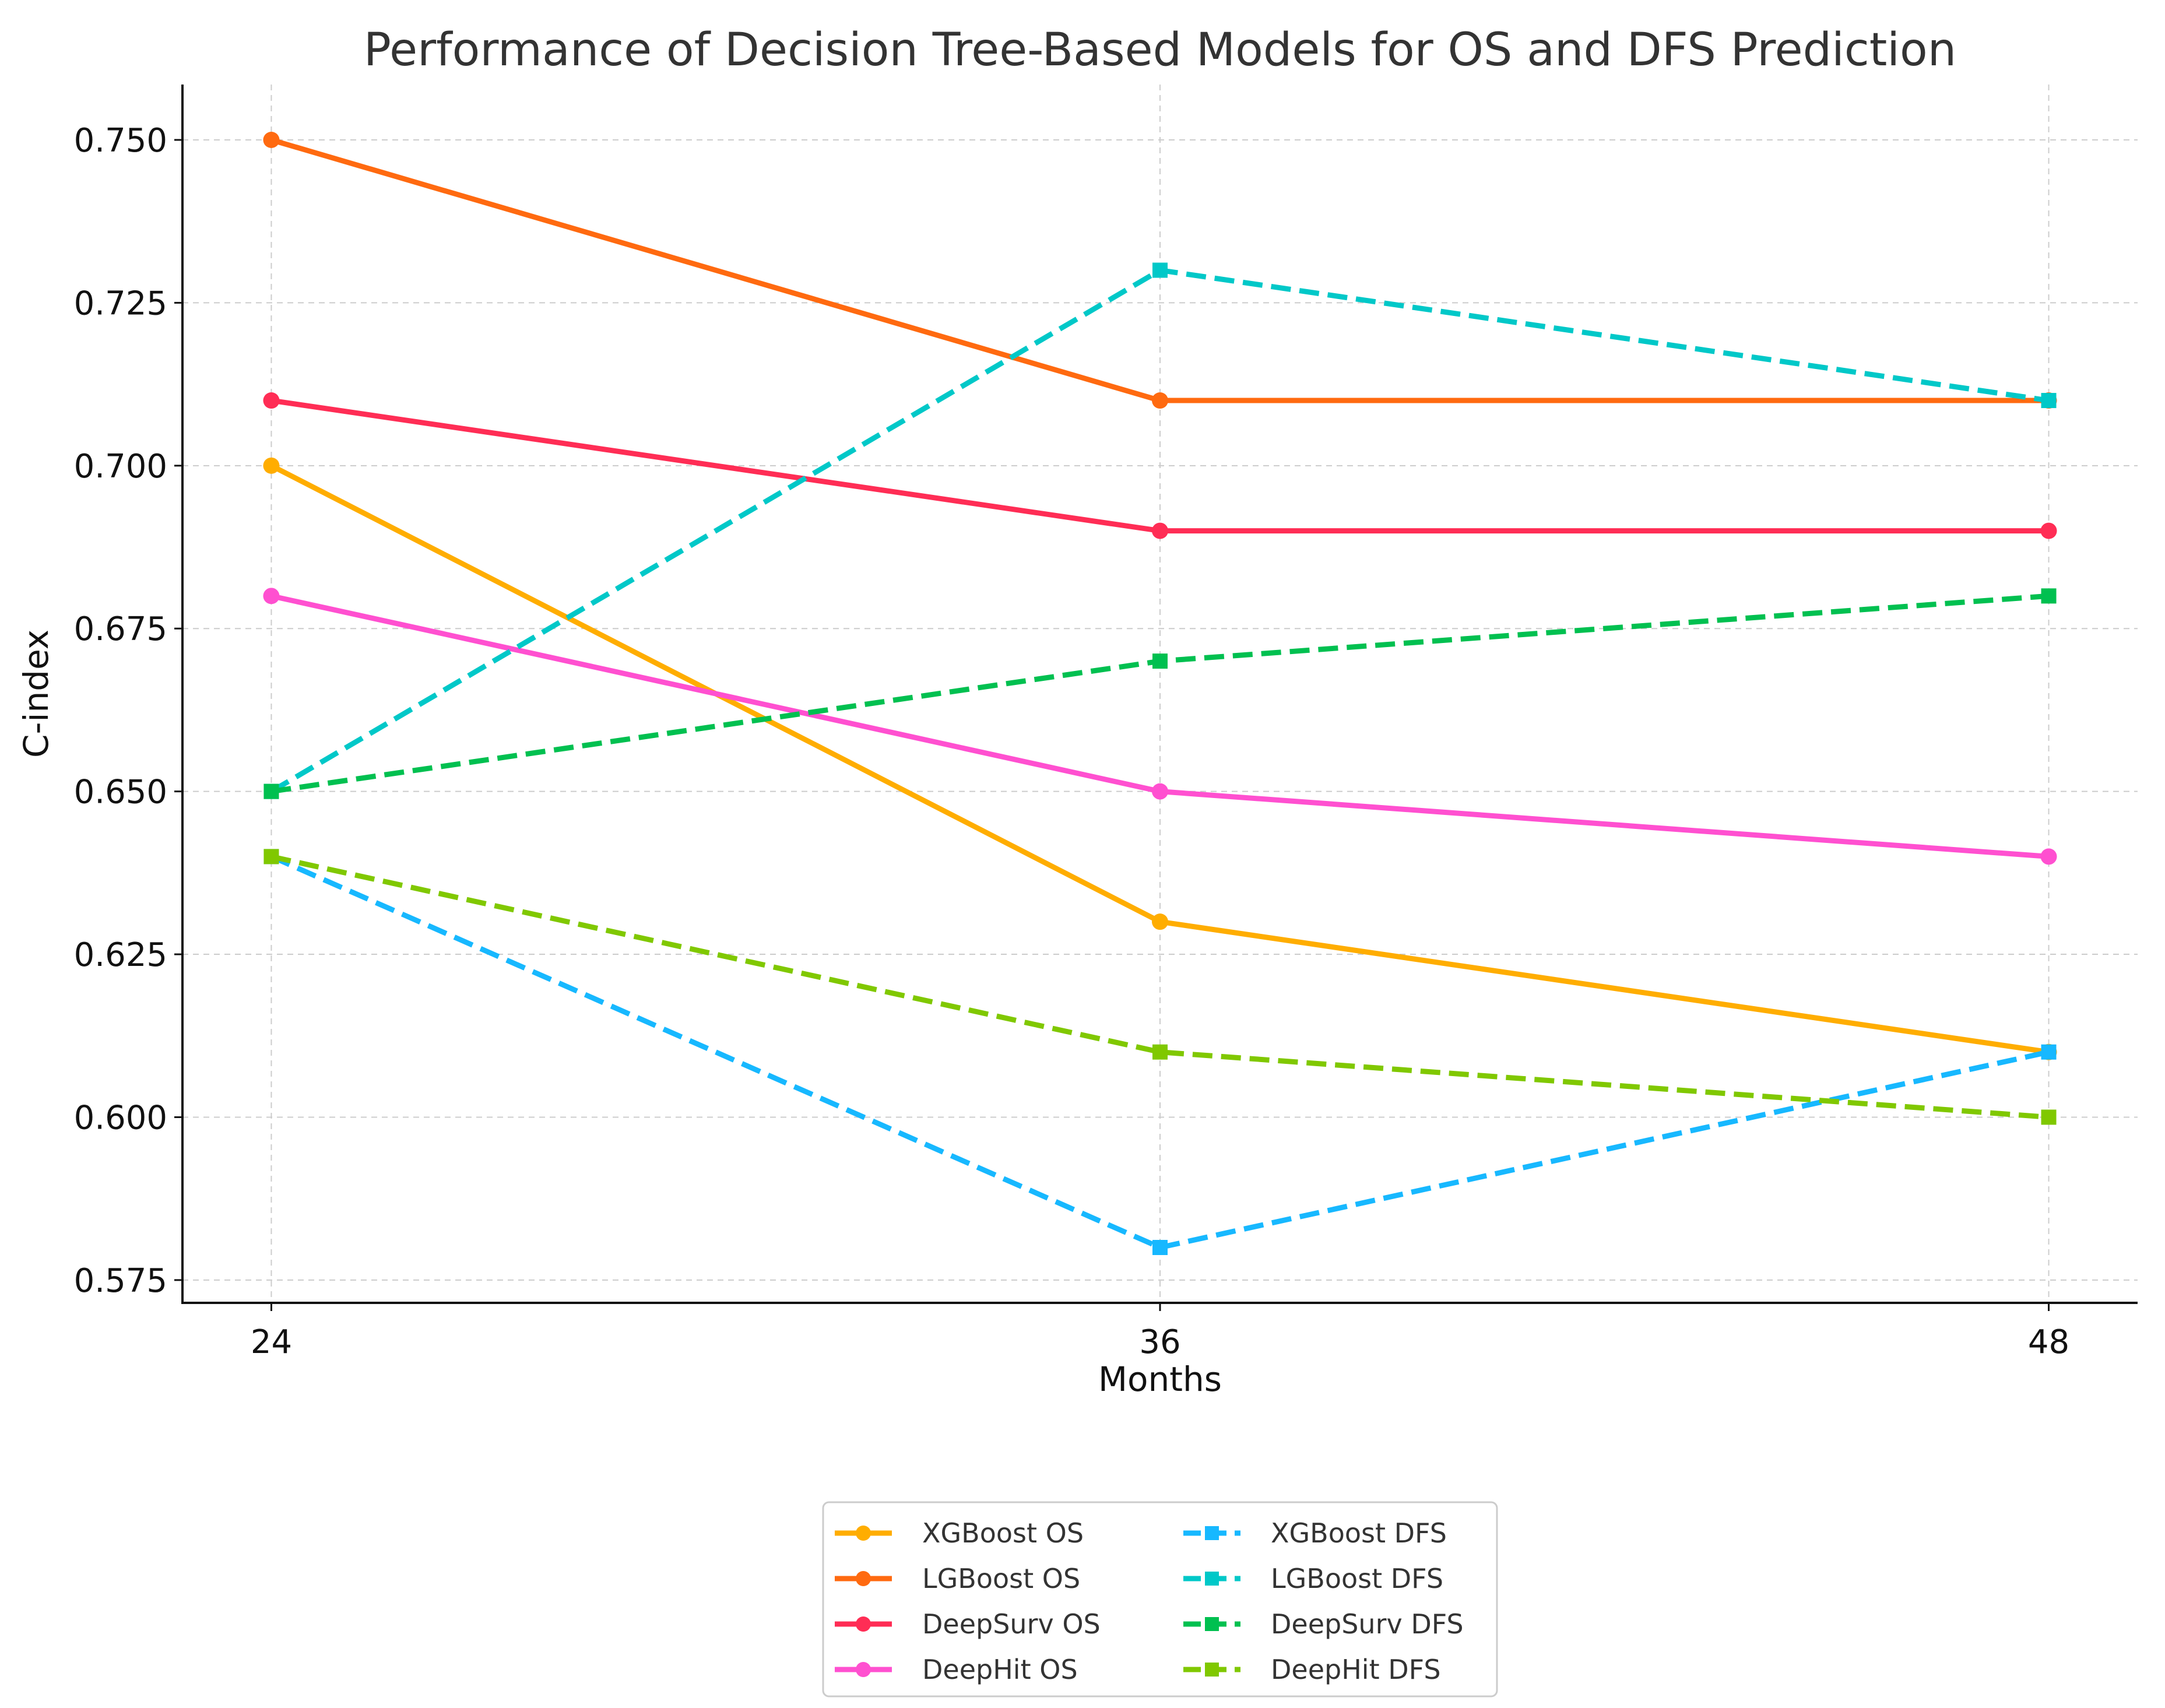  I want to click on legend-item-lgboost-dfs: LGBoost DFS, so click(1313, 1578).